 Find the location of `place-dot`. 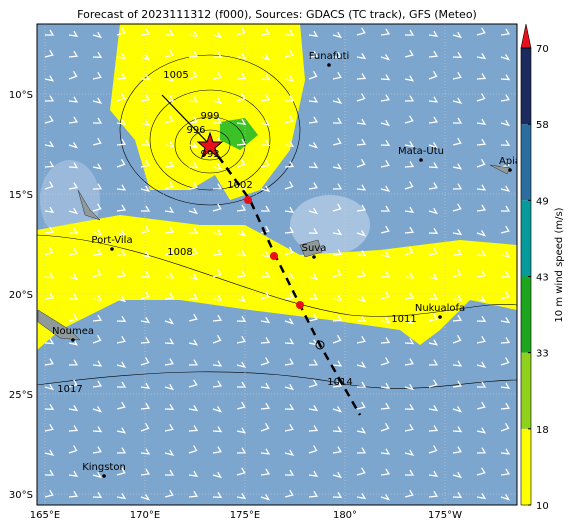

place-dot is located at coordinates (104, 476).